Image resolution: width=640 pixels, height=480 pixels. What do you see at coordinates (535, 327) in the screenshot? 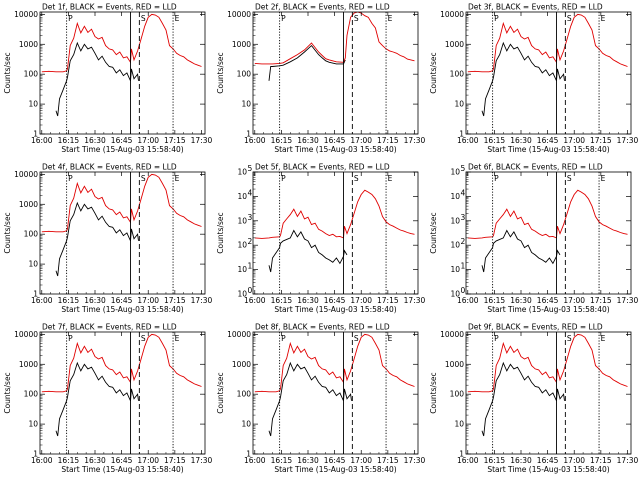
I see `panel-title: Det 9f, BLACK = Events, RED = LLD` at bounding box center [535, 327].